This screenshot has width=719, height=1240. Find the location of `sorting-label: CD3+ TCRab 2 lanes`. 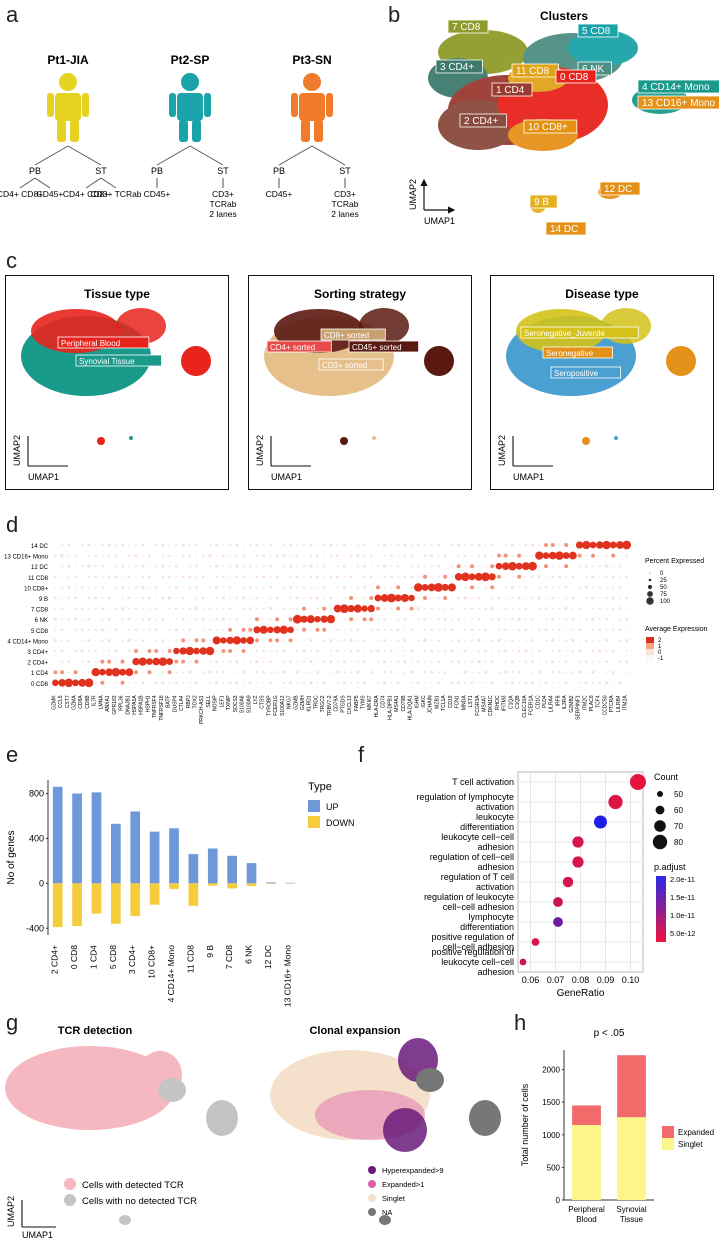

sorting-label: CD3+ TCRab 2 lanes is located at coordinates (222, 204).